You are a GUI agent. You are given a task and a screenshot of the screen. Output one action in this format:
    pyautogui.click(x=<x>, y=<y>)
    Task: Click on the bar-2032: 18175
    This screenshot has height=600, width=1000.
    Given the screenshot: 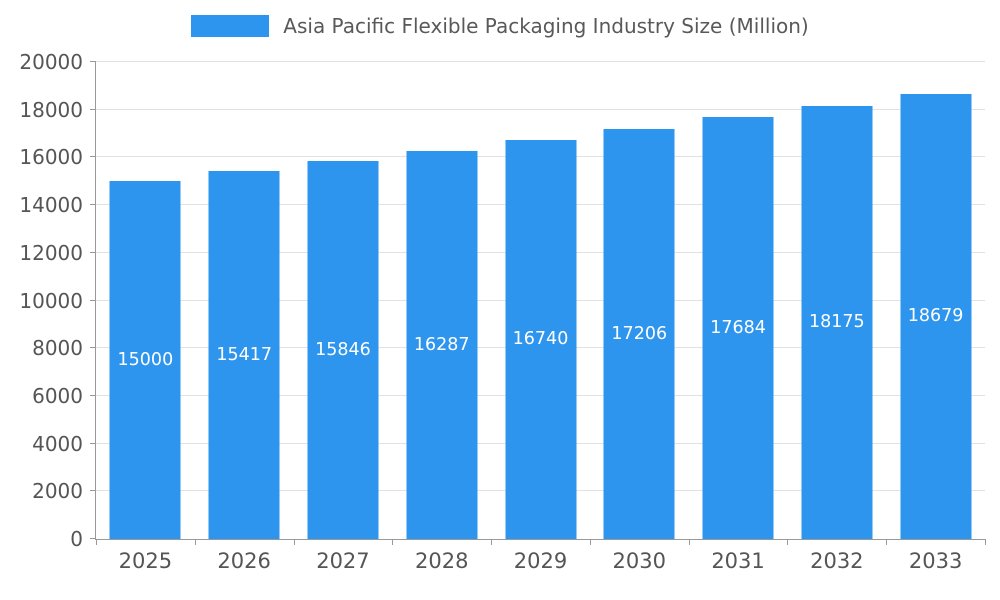 What is the action you would take?
    pyautogui.click(x=837, y=322)
    